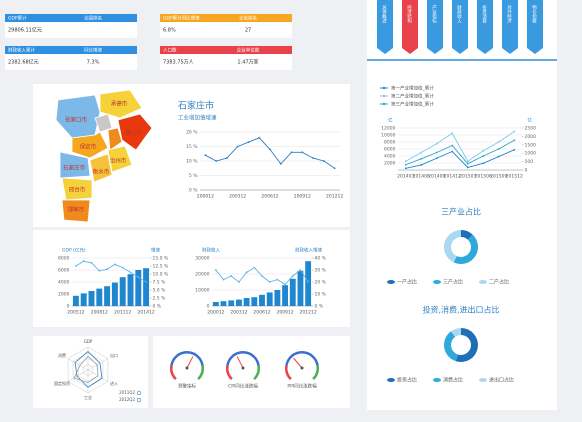  What do you see at coordinates (460, 152) in the screenshot?
I see `line` at bounding box center [460, 152].